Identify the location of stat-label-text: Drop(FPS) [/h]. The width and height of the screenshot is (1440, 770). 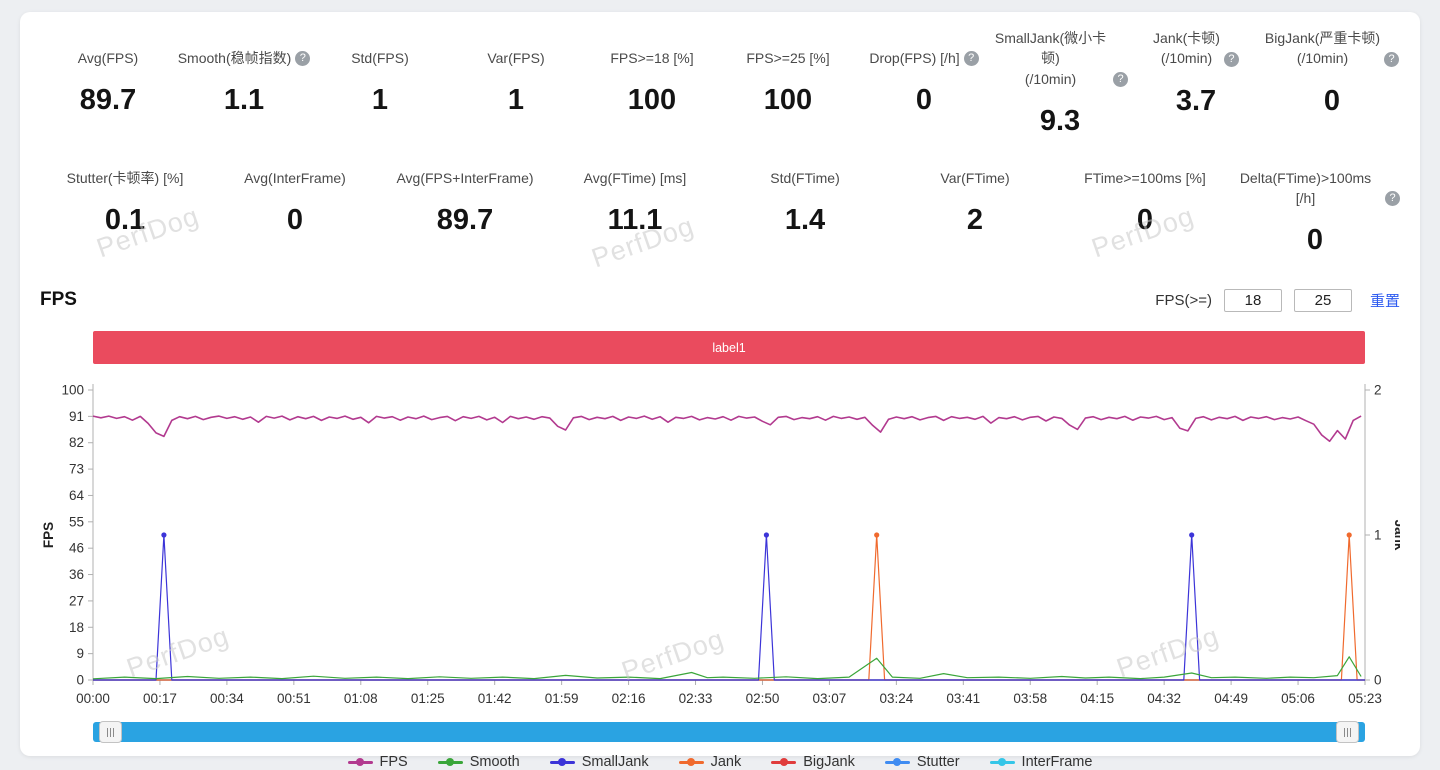
(914, 57).